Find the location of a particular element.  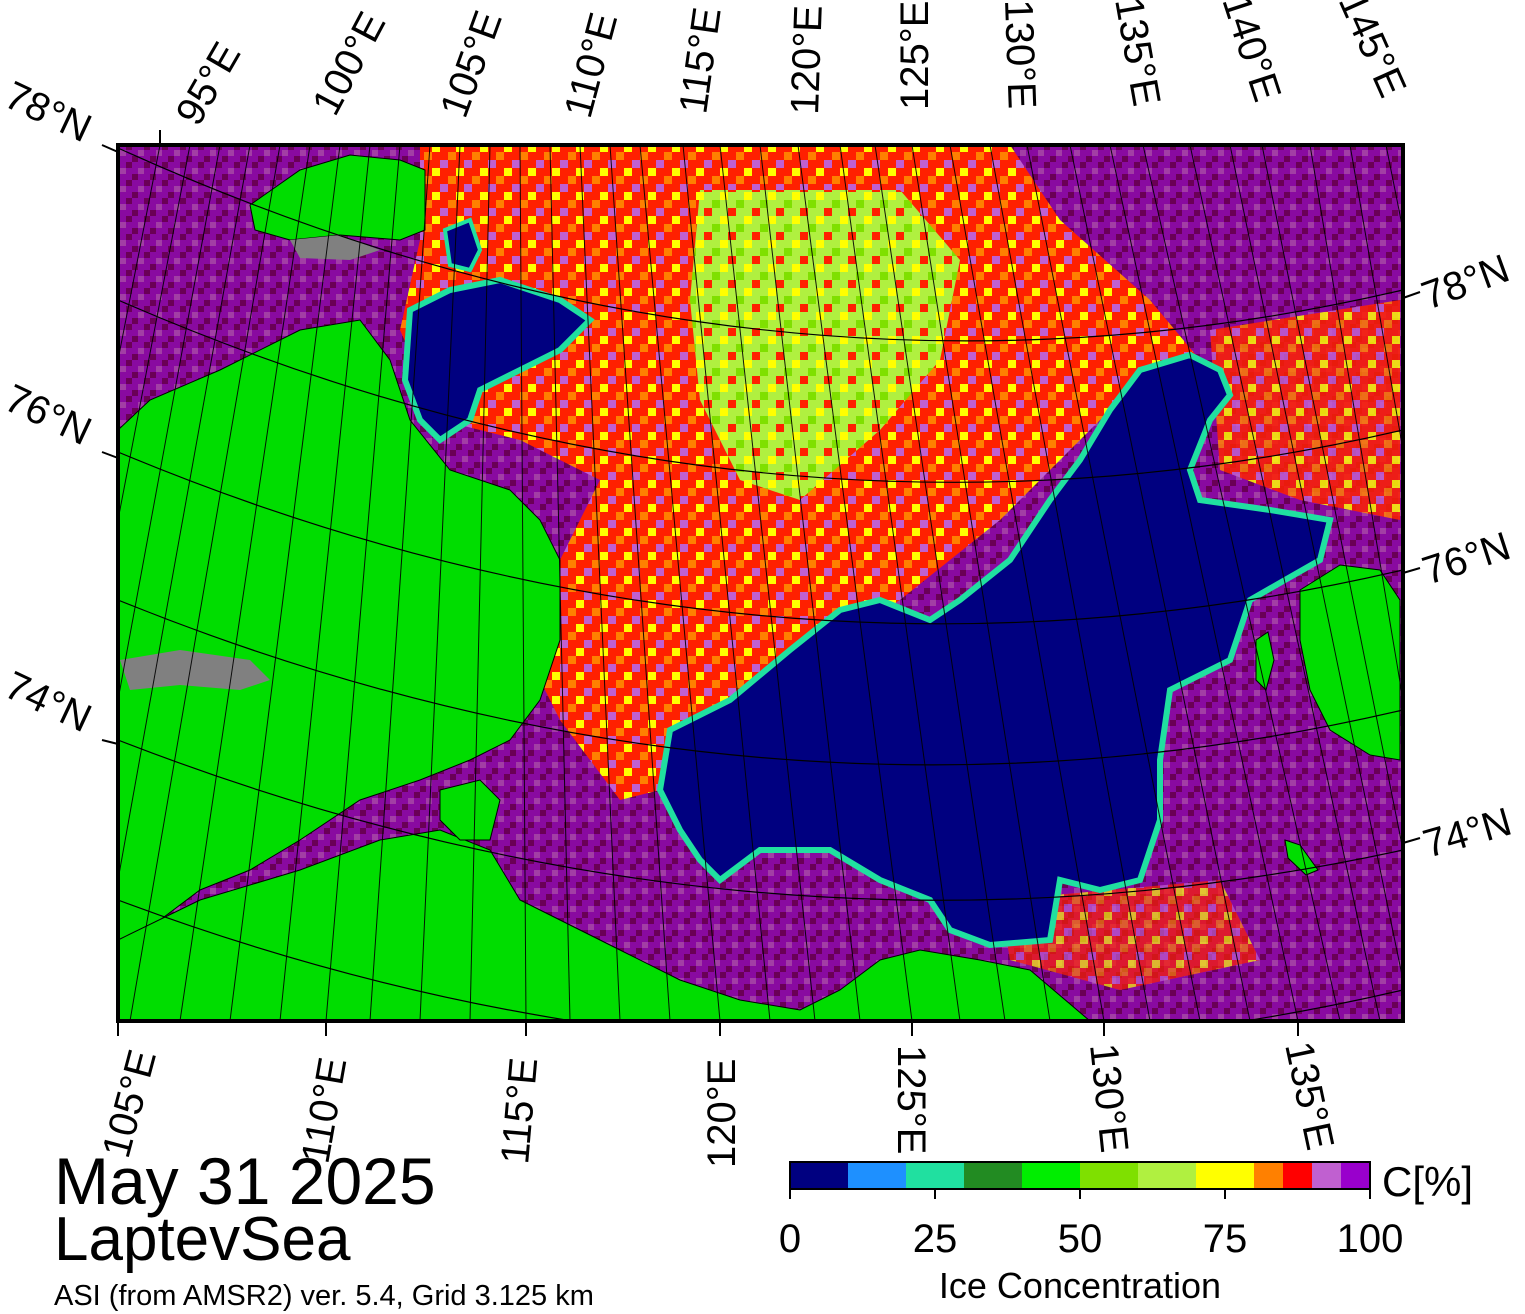

colorbar-unit: C[%] is located at coordinates (1428, 1181).